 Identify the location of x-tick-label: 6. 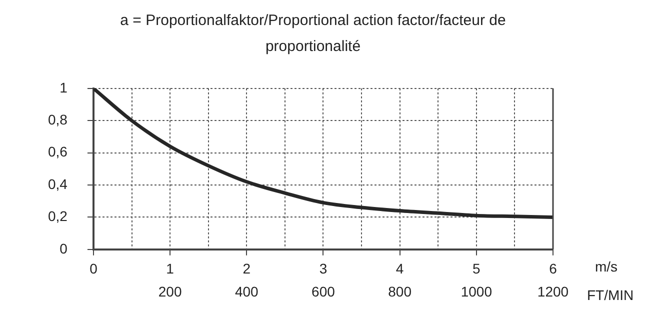
(553, 268).